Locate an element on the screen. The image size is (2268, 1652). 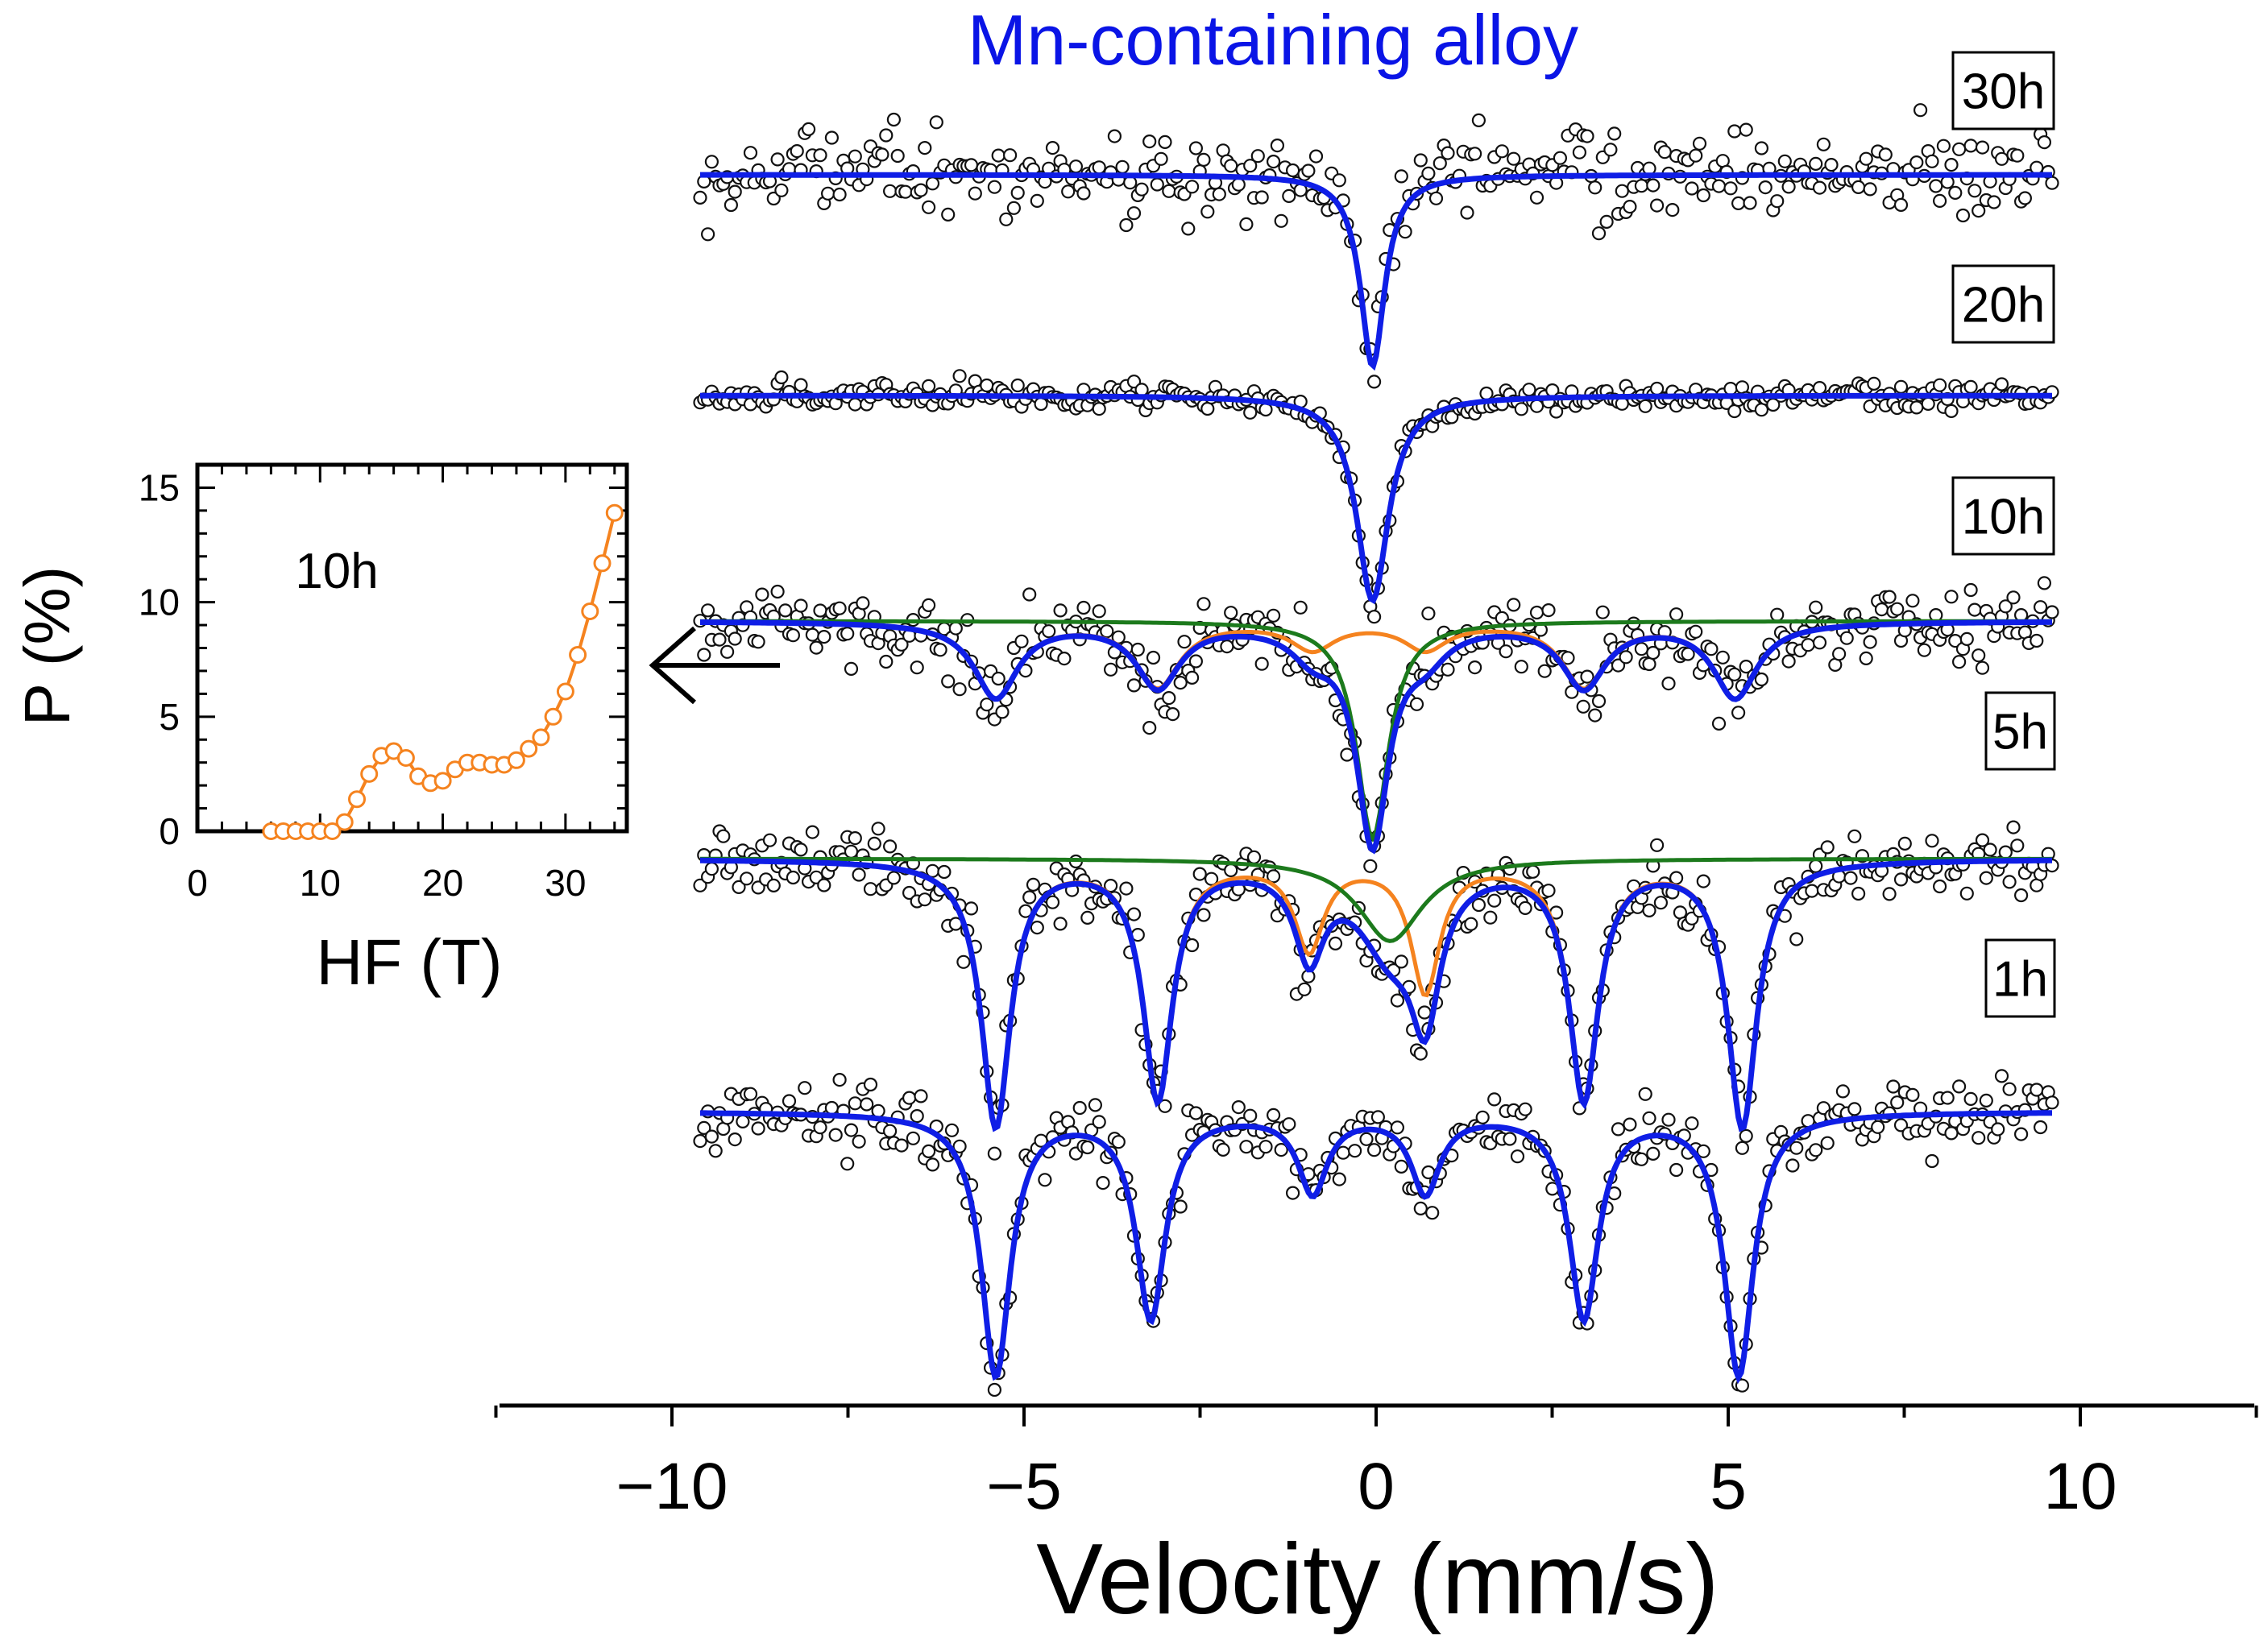
inset-title: 10h is located at coordinates (336, 571).